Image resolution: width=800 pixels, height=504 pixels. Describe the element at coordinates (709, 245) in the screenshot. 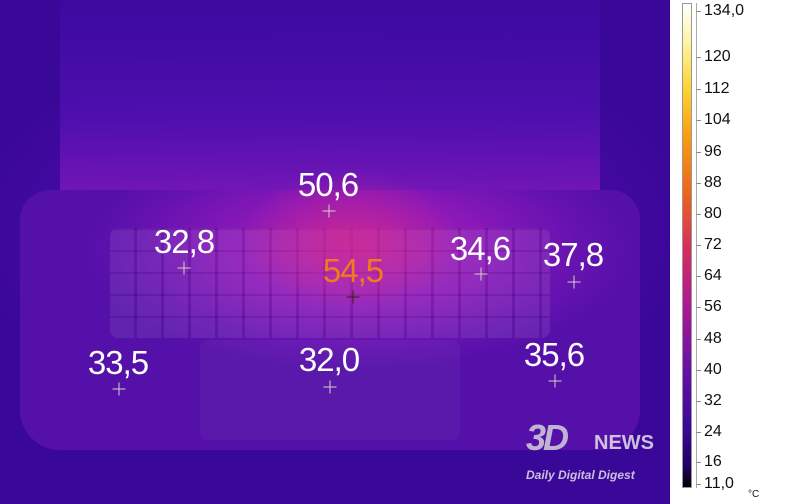

I see `scale-tick: 72` at that location.